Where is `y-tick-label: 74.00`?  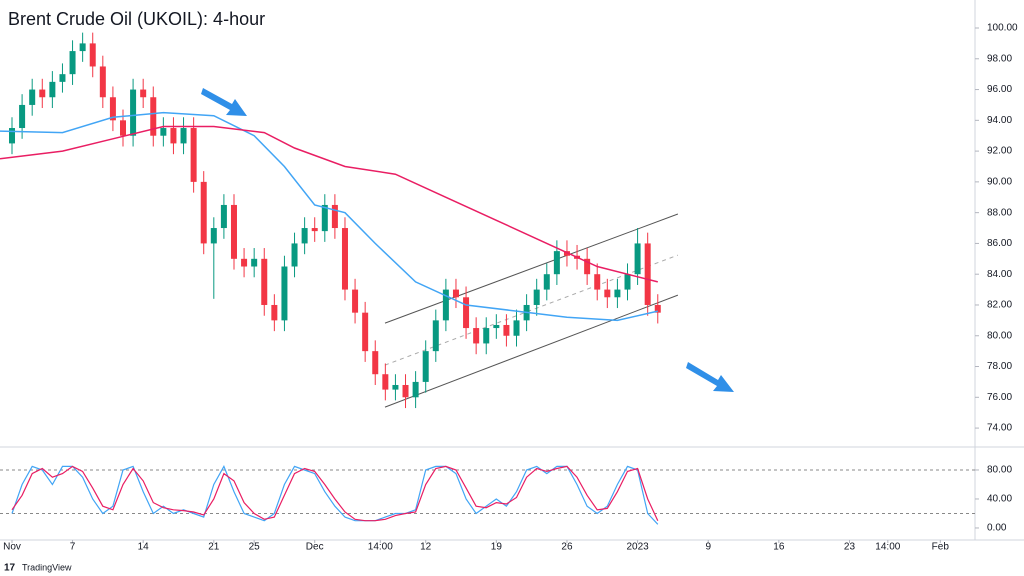 y-tick-label: 74.00 is located at coordinates (999, 428).